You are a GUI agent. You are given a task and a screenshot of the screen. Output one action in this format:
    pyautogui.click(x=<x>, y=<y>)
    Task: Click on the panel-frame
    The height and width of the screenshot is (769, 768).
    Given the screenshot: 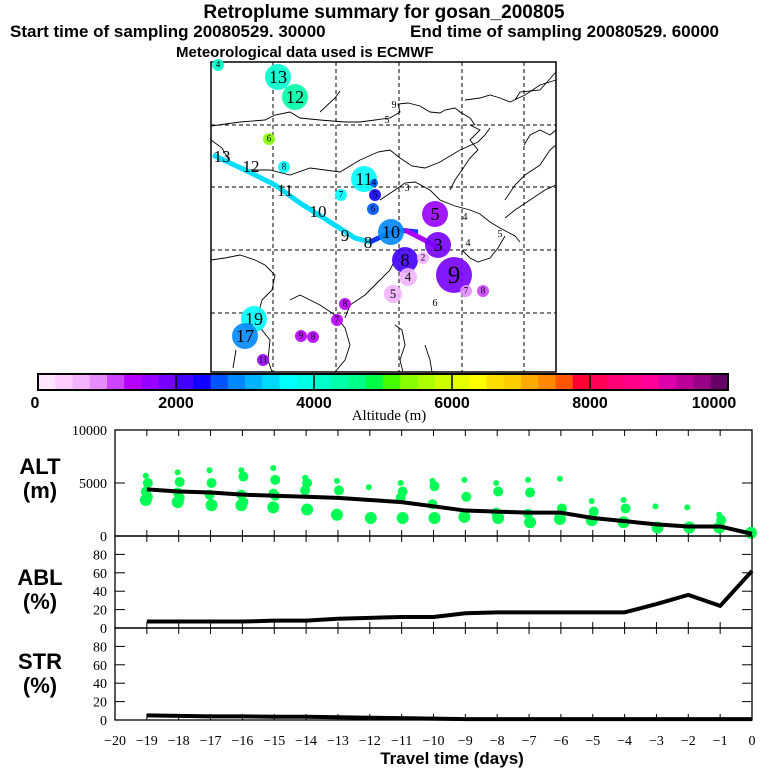 What is the action you would take?
    pyautogui.click(x=433, y=582)
    